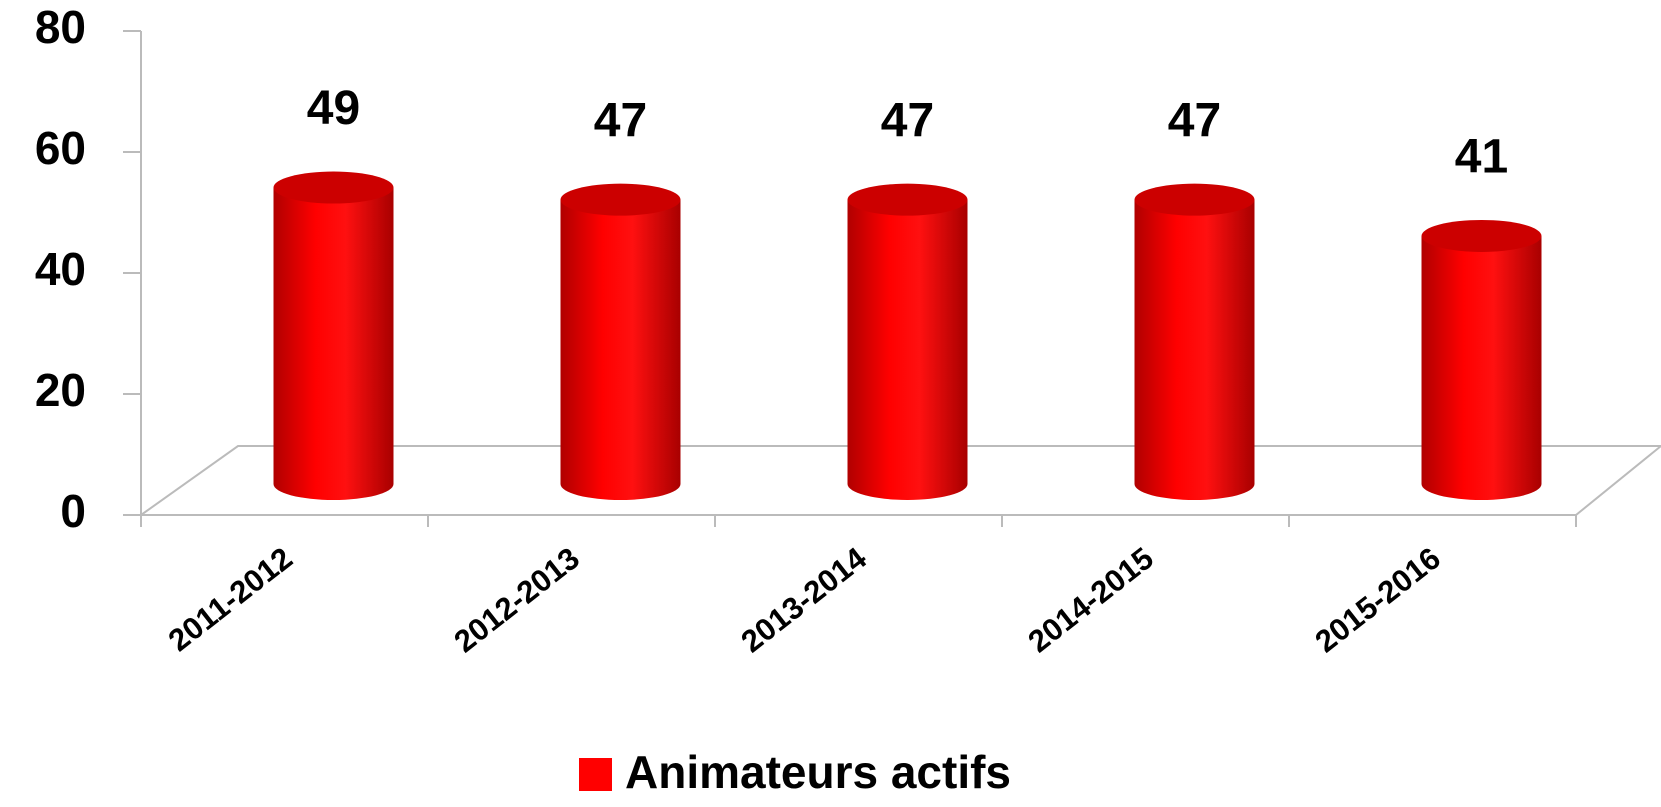  Describe the element at coordinates (1481, 157) in the screenshot. I see `value-label: 41` at that location.